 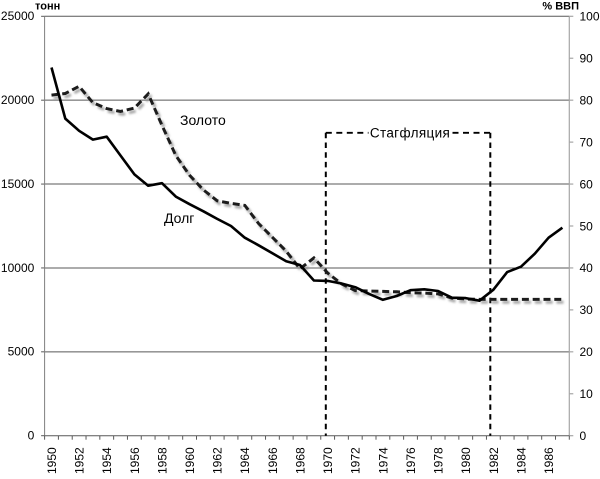 I want to click on svg-text: 1958, so click(x=162, y=460).